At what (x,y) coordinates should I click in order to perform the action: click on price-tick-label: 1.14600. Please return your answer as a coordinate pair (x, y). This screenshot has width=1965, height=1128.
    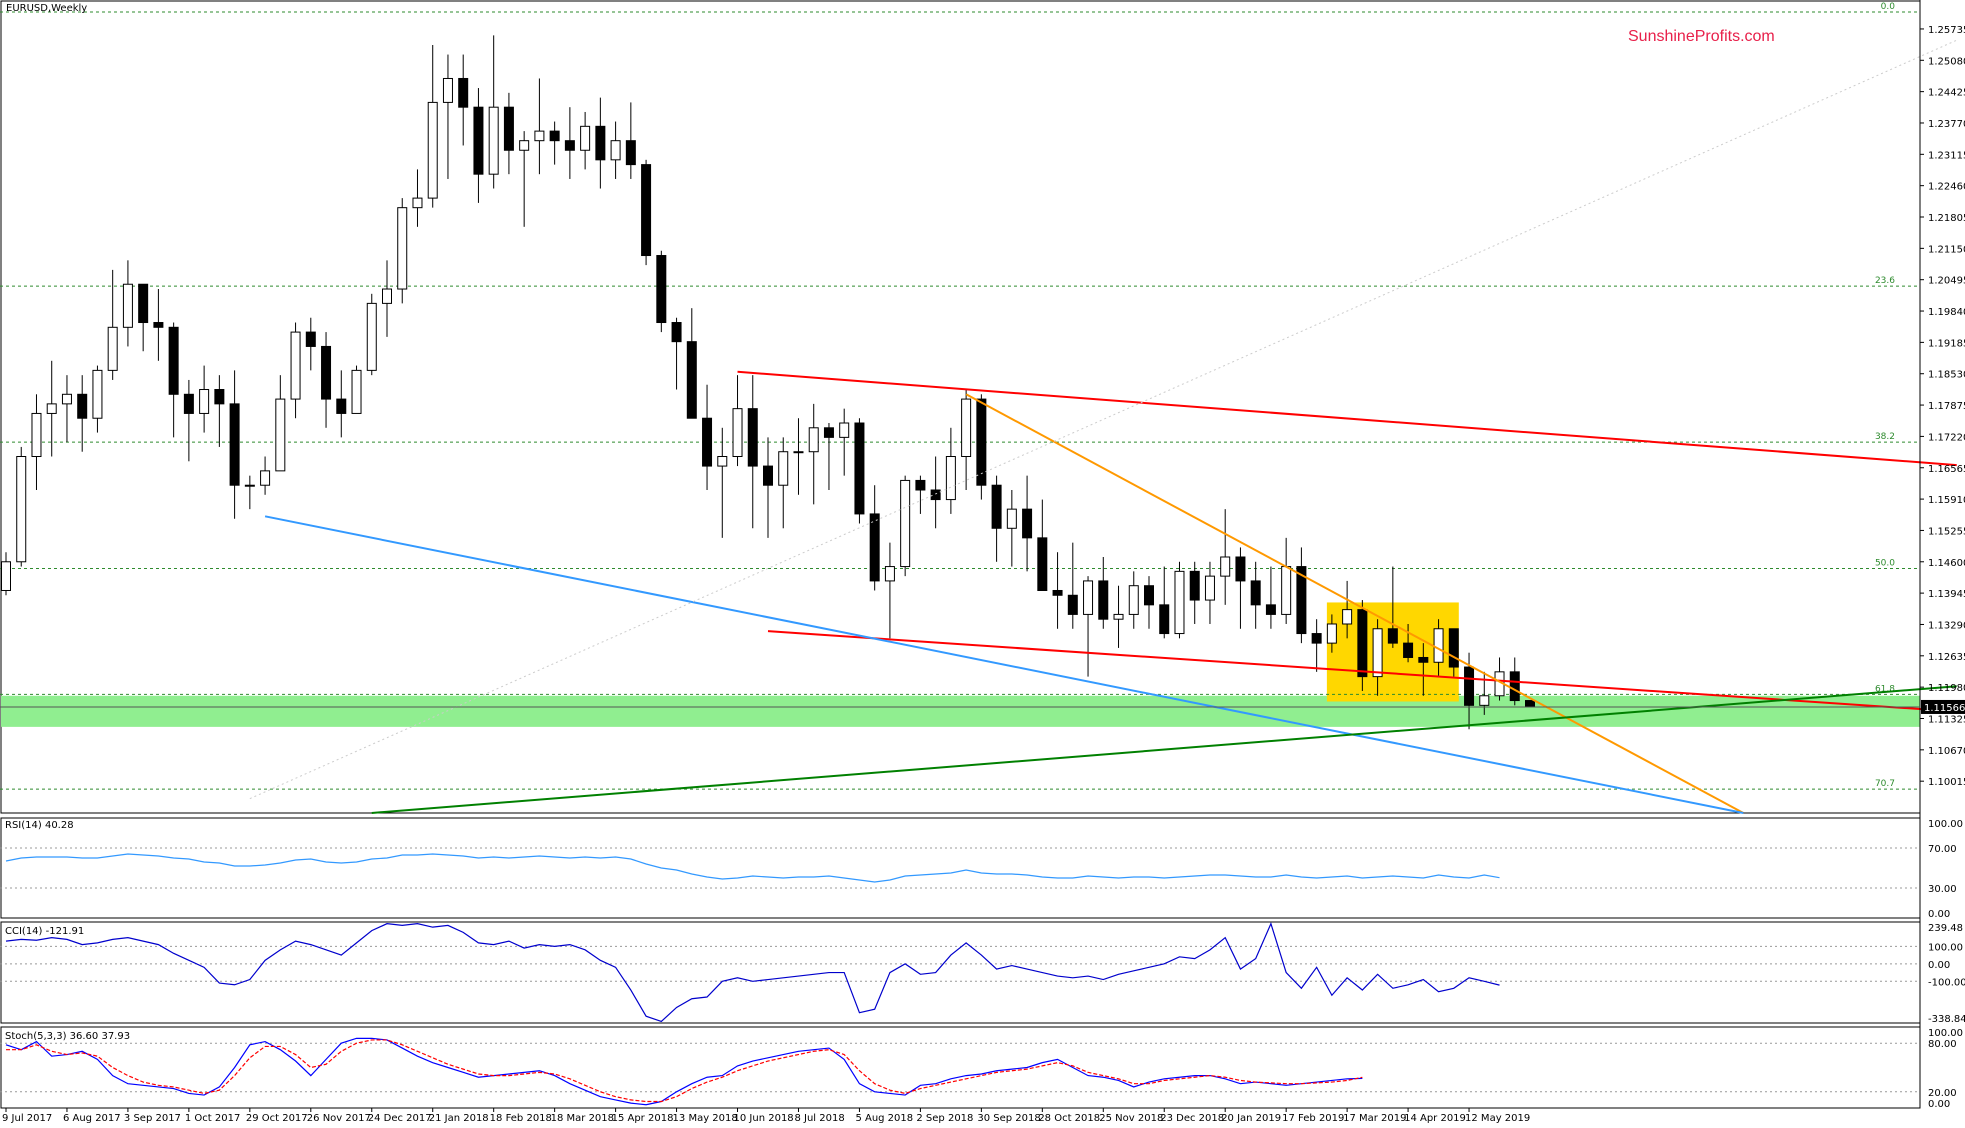
    Looking at the image, I should click on (1946, 563).